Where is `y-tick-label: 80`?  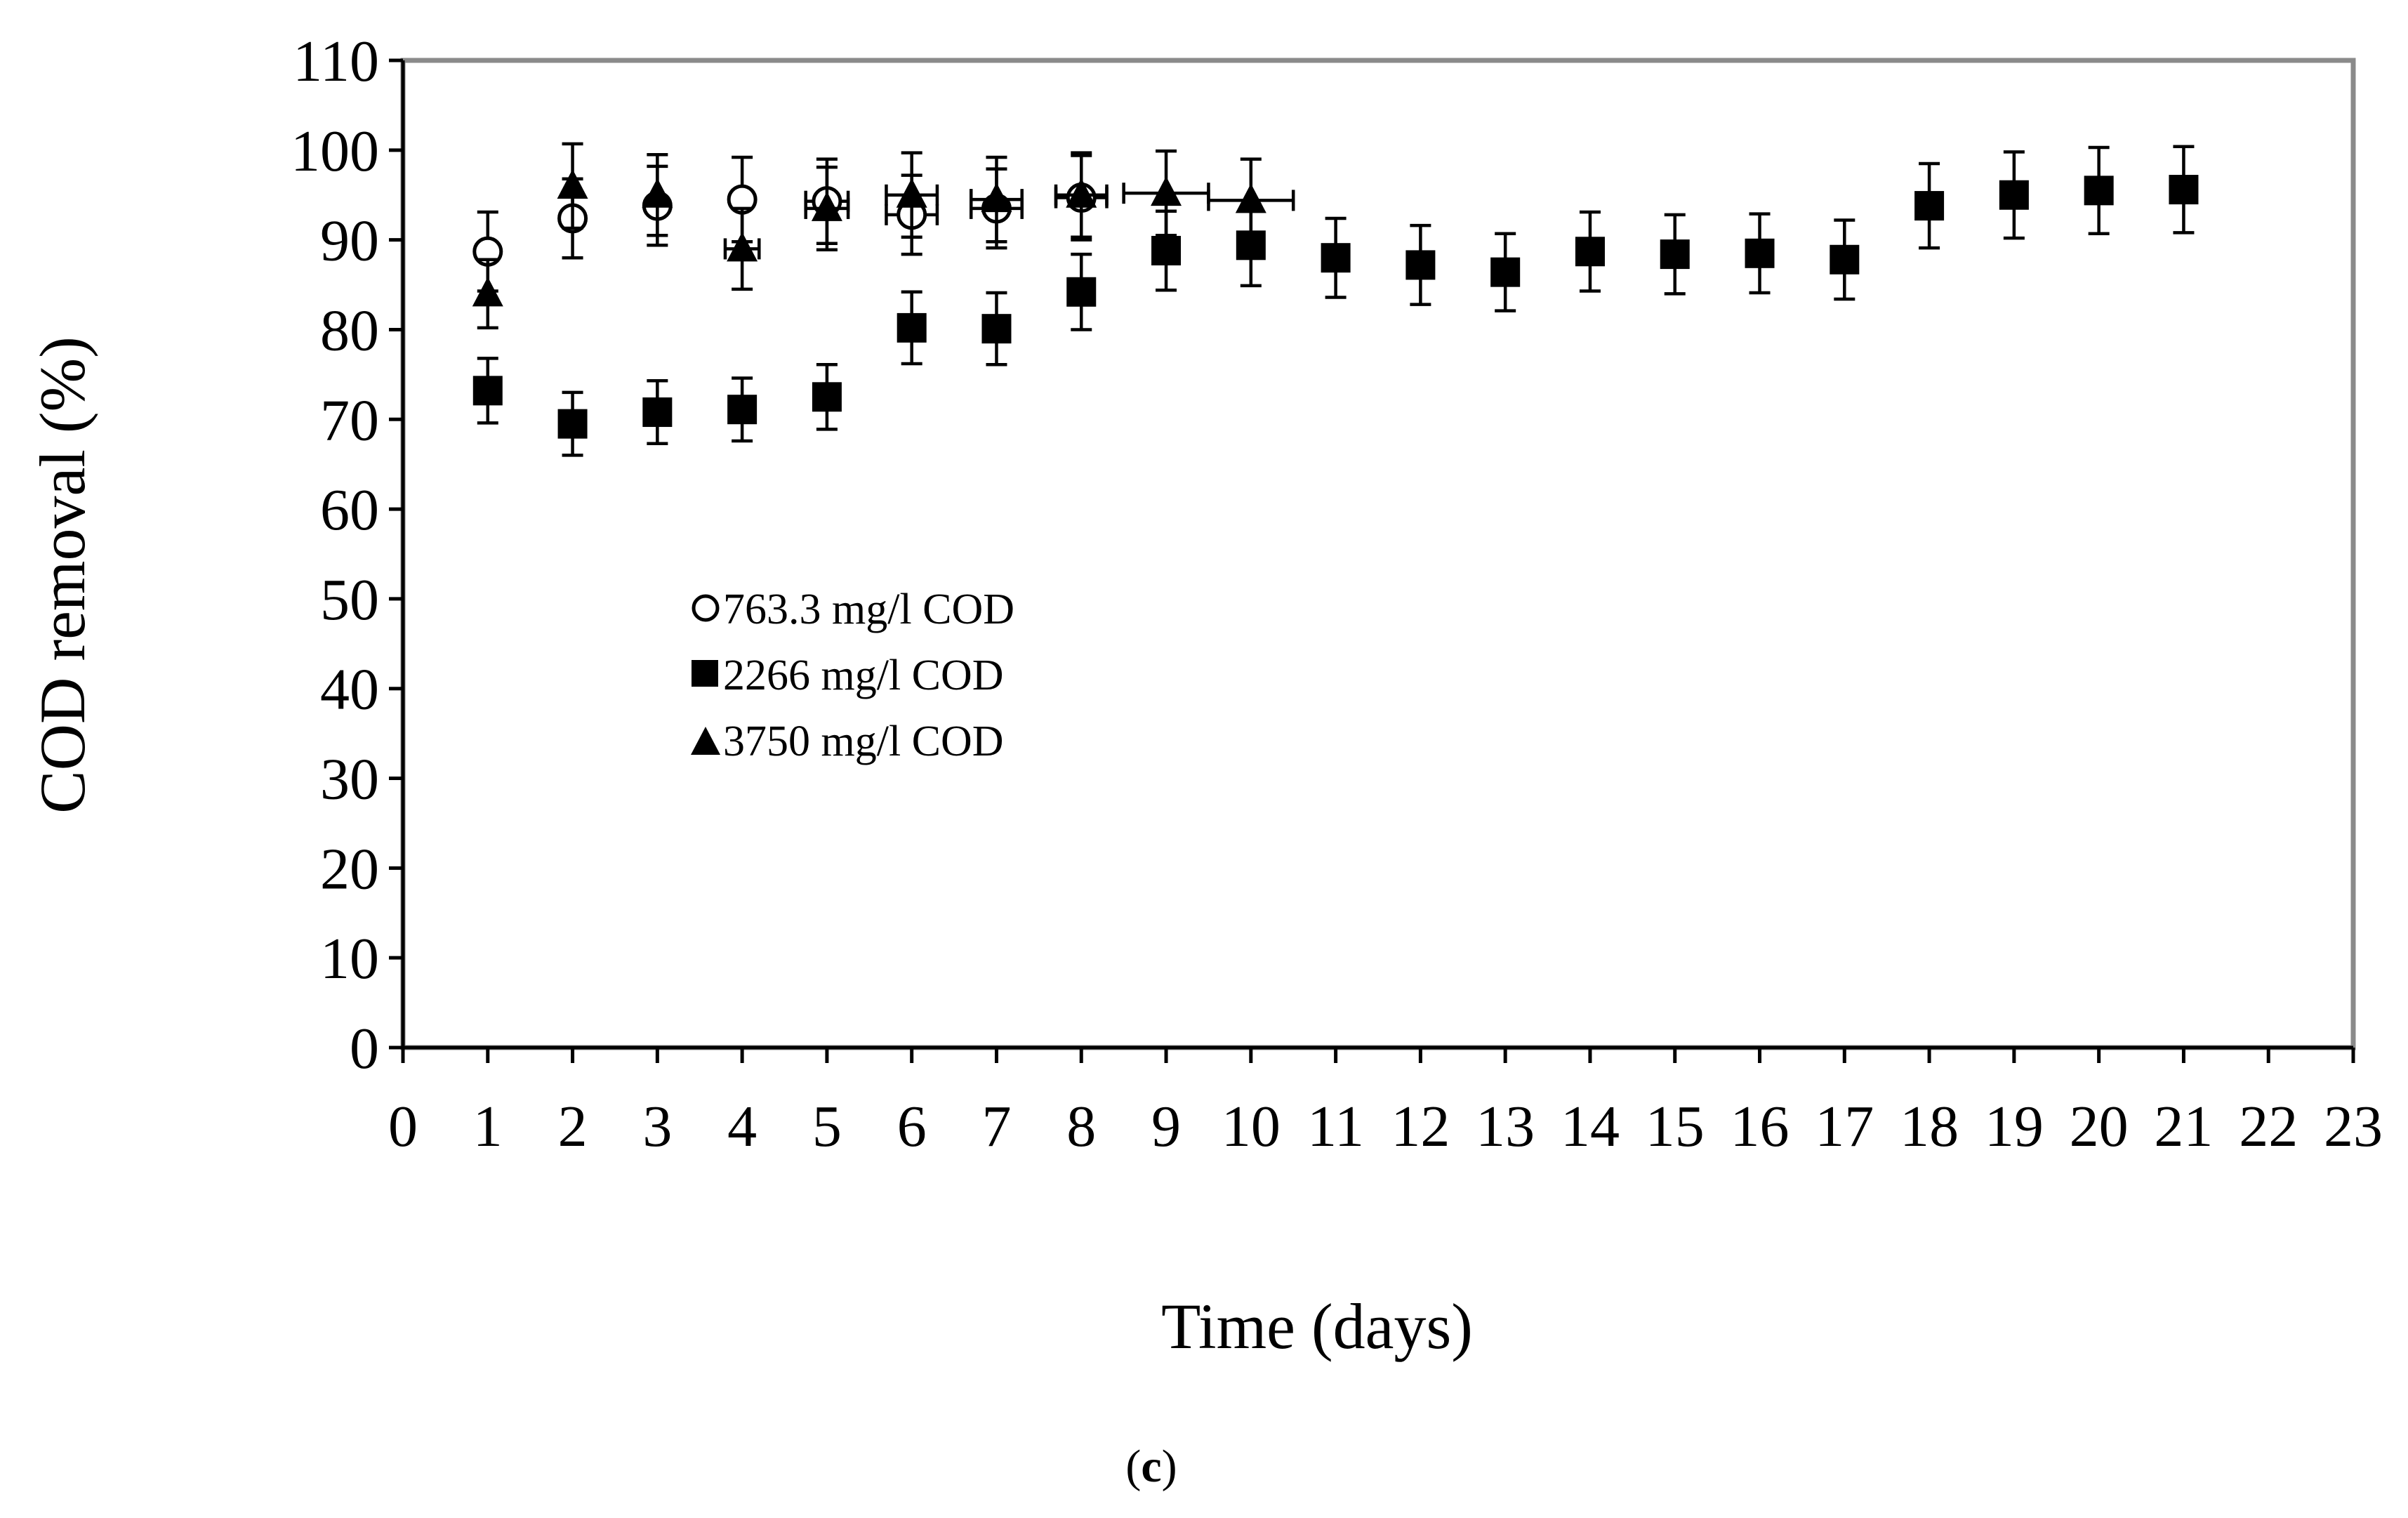
y-tick-label: 80 is located at coordinates (349, 331).